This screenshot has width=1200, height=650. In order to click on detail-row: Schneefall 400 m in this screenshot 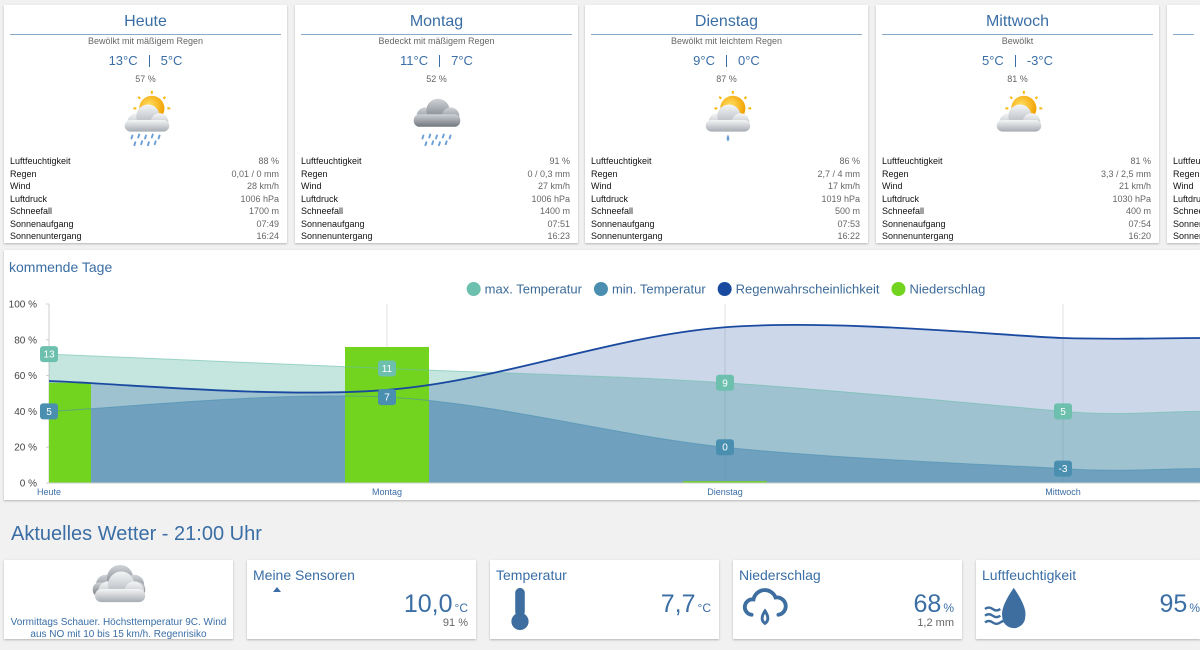, I will do `click(1016, 211)`.